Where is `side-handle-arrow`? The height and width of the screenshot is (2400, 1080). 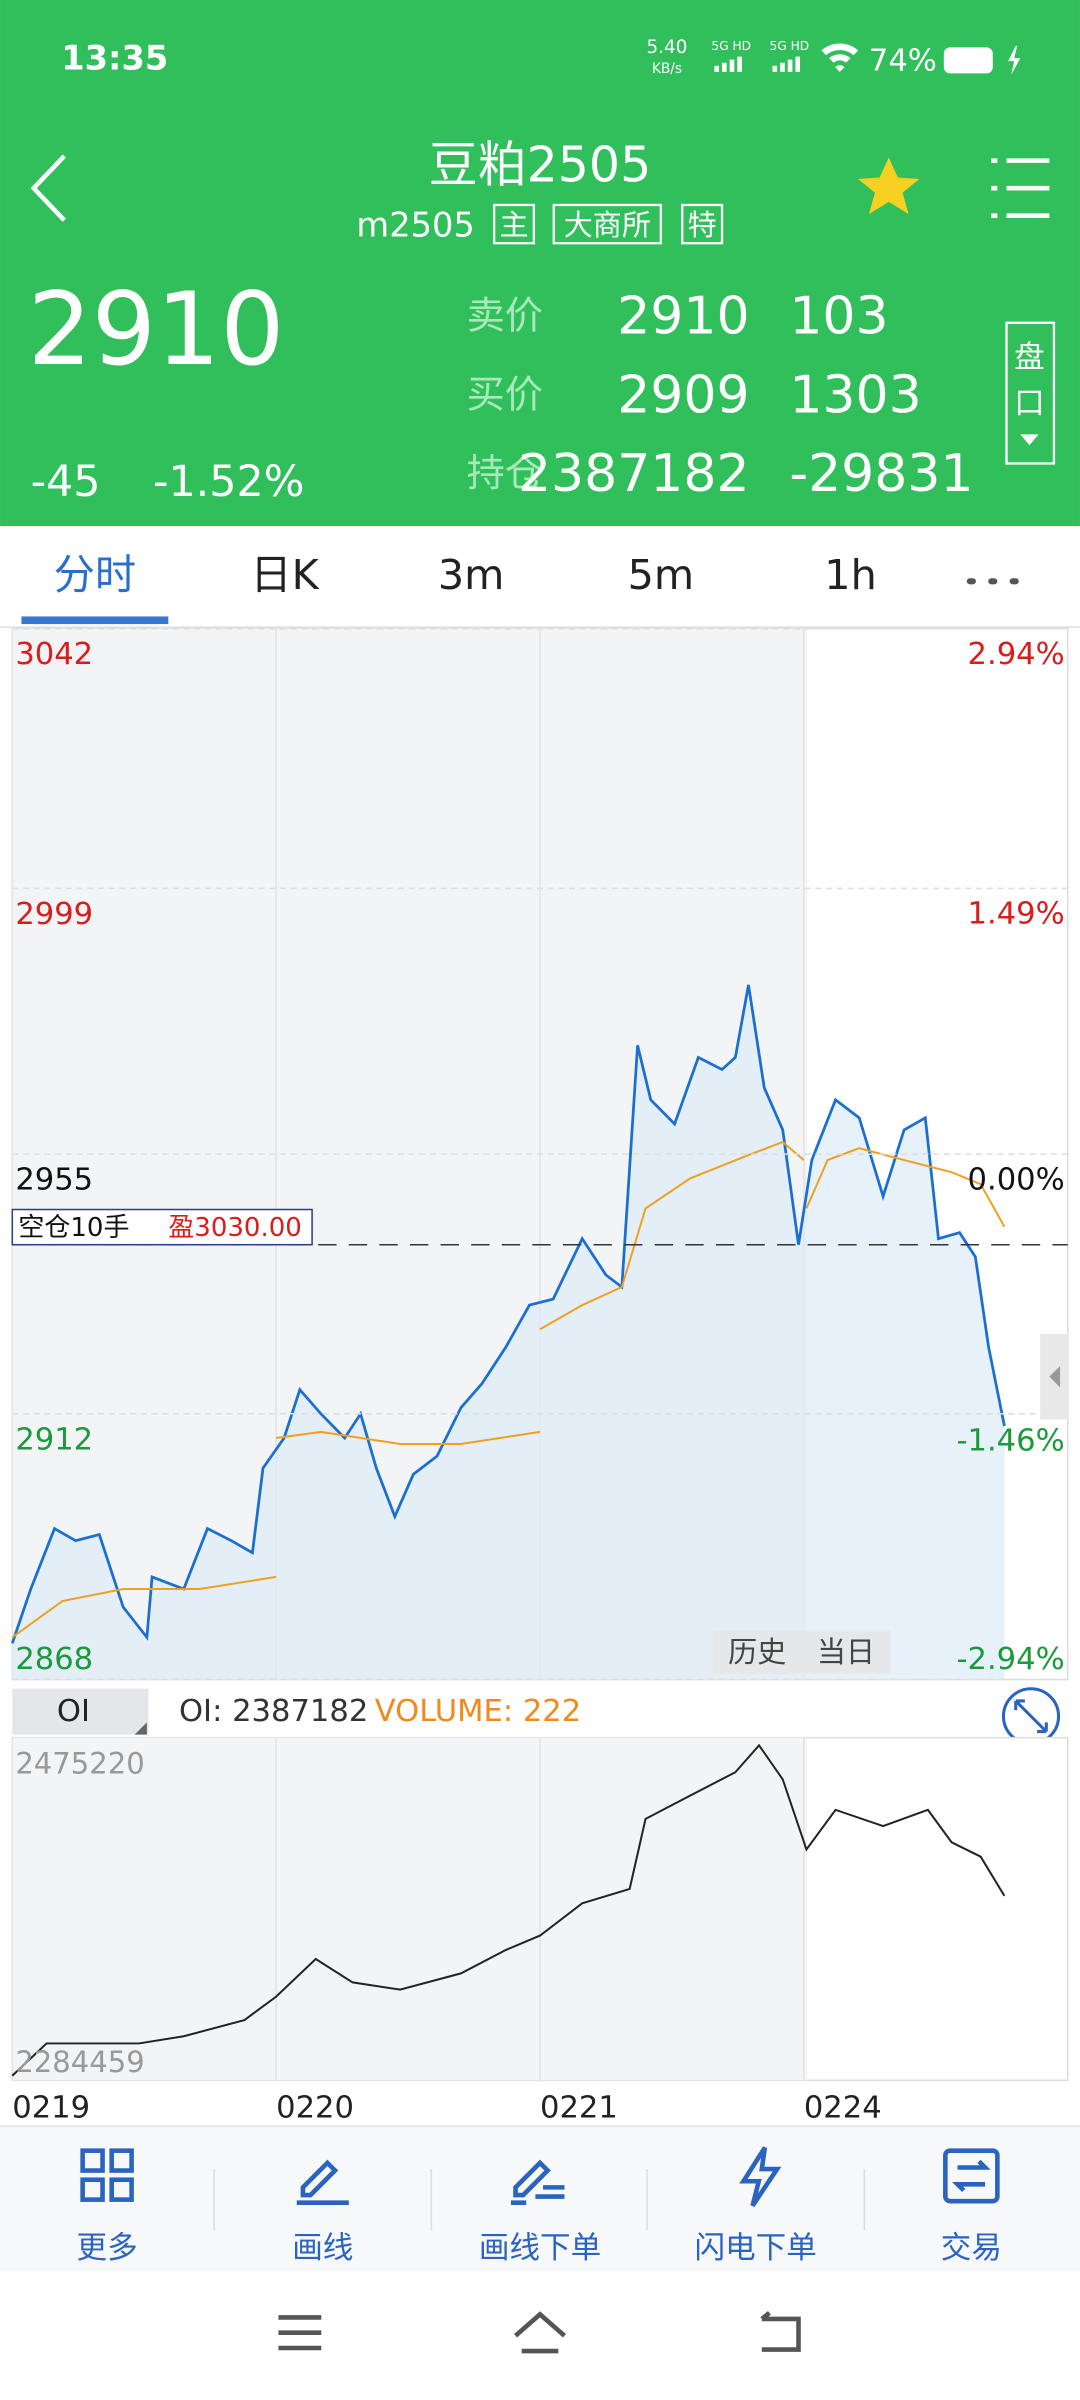 side-handle-arrow is located at coordinates (1055, 1376).